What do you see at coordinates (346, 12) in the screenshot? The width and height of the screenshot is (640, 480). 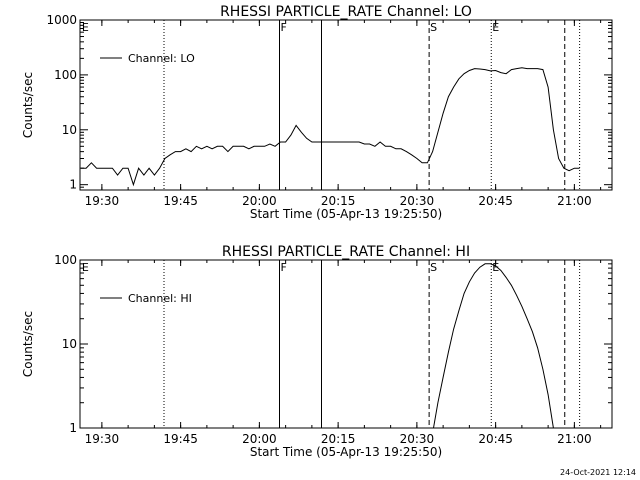 I see `chart-title: RHESSI PARTICLE_RATE Channel: LO` at bounding box center [346, 12].